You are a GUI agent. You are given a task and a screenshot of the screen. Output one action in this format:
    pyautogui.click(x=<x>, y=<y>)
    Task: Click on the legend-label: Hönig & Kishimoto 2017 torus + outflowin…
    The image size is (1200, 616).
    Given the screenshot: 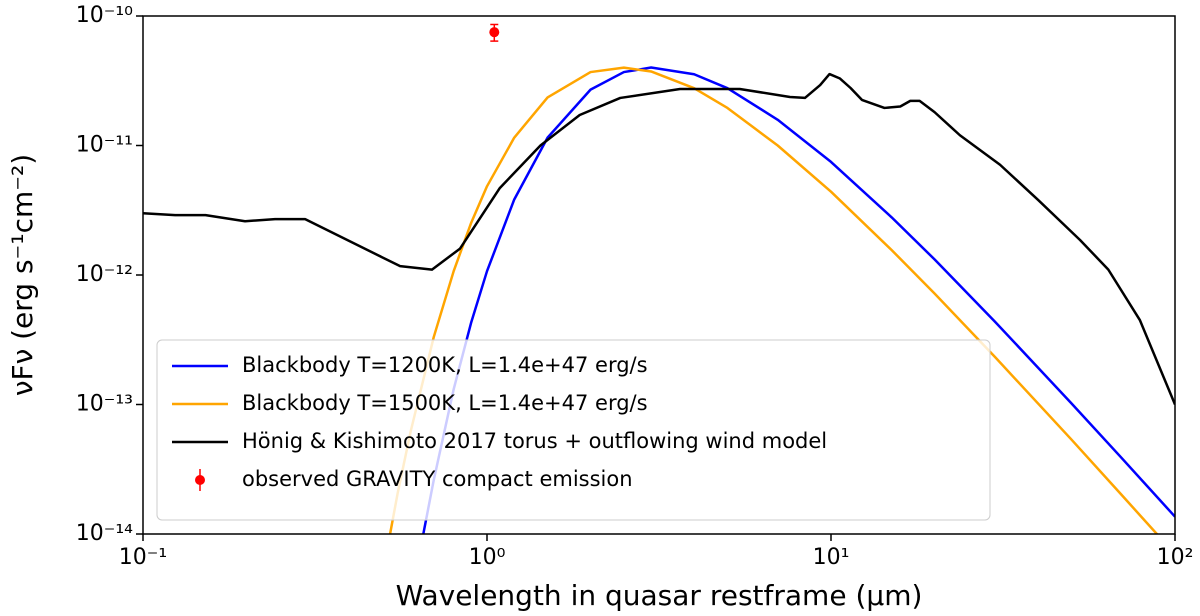 What is the action you would take?
    pyautogui.click(x=534, y=441)
    